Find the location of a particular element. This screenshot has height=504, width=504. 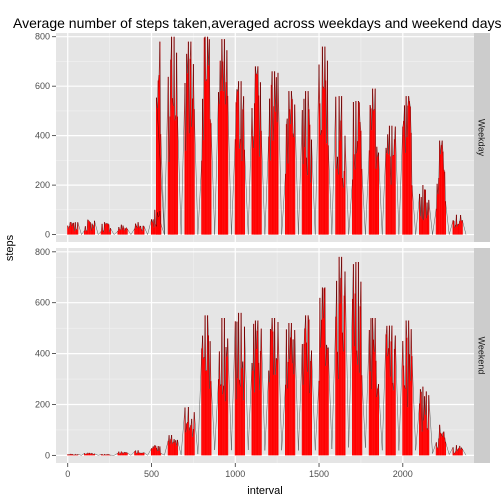

strip-weekend: Weekend is located at coordinates (482, 355).